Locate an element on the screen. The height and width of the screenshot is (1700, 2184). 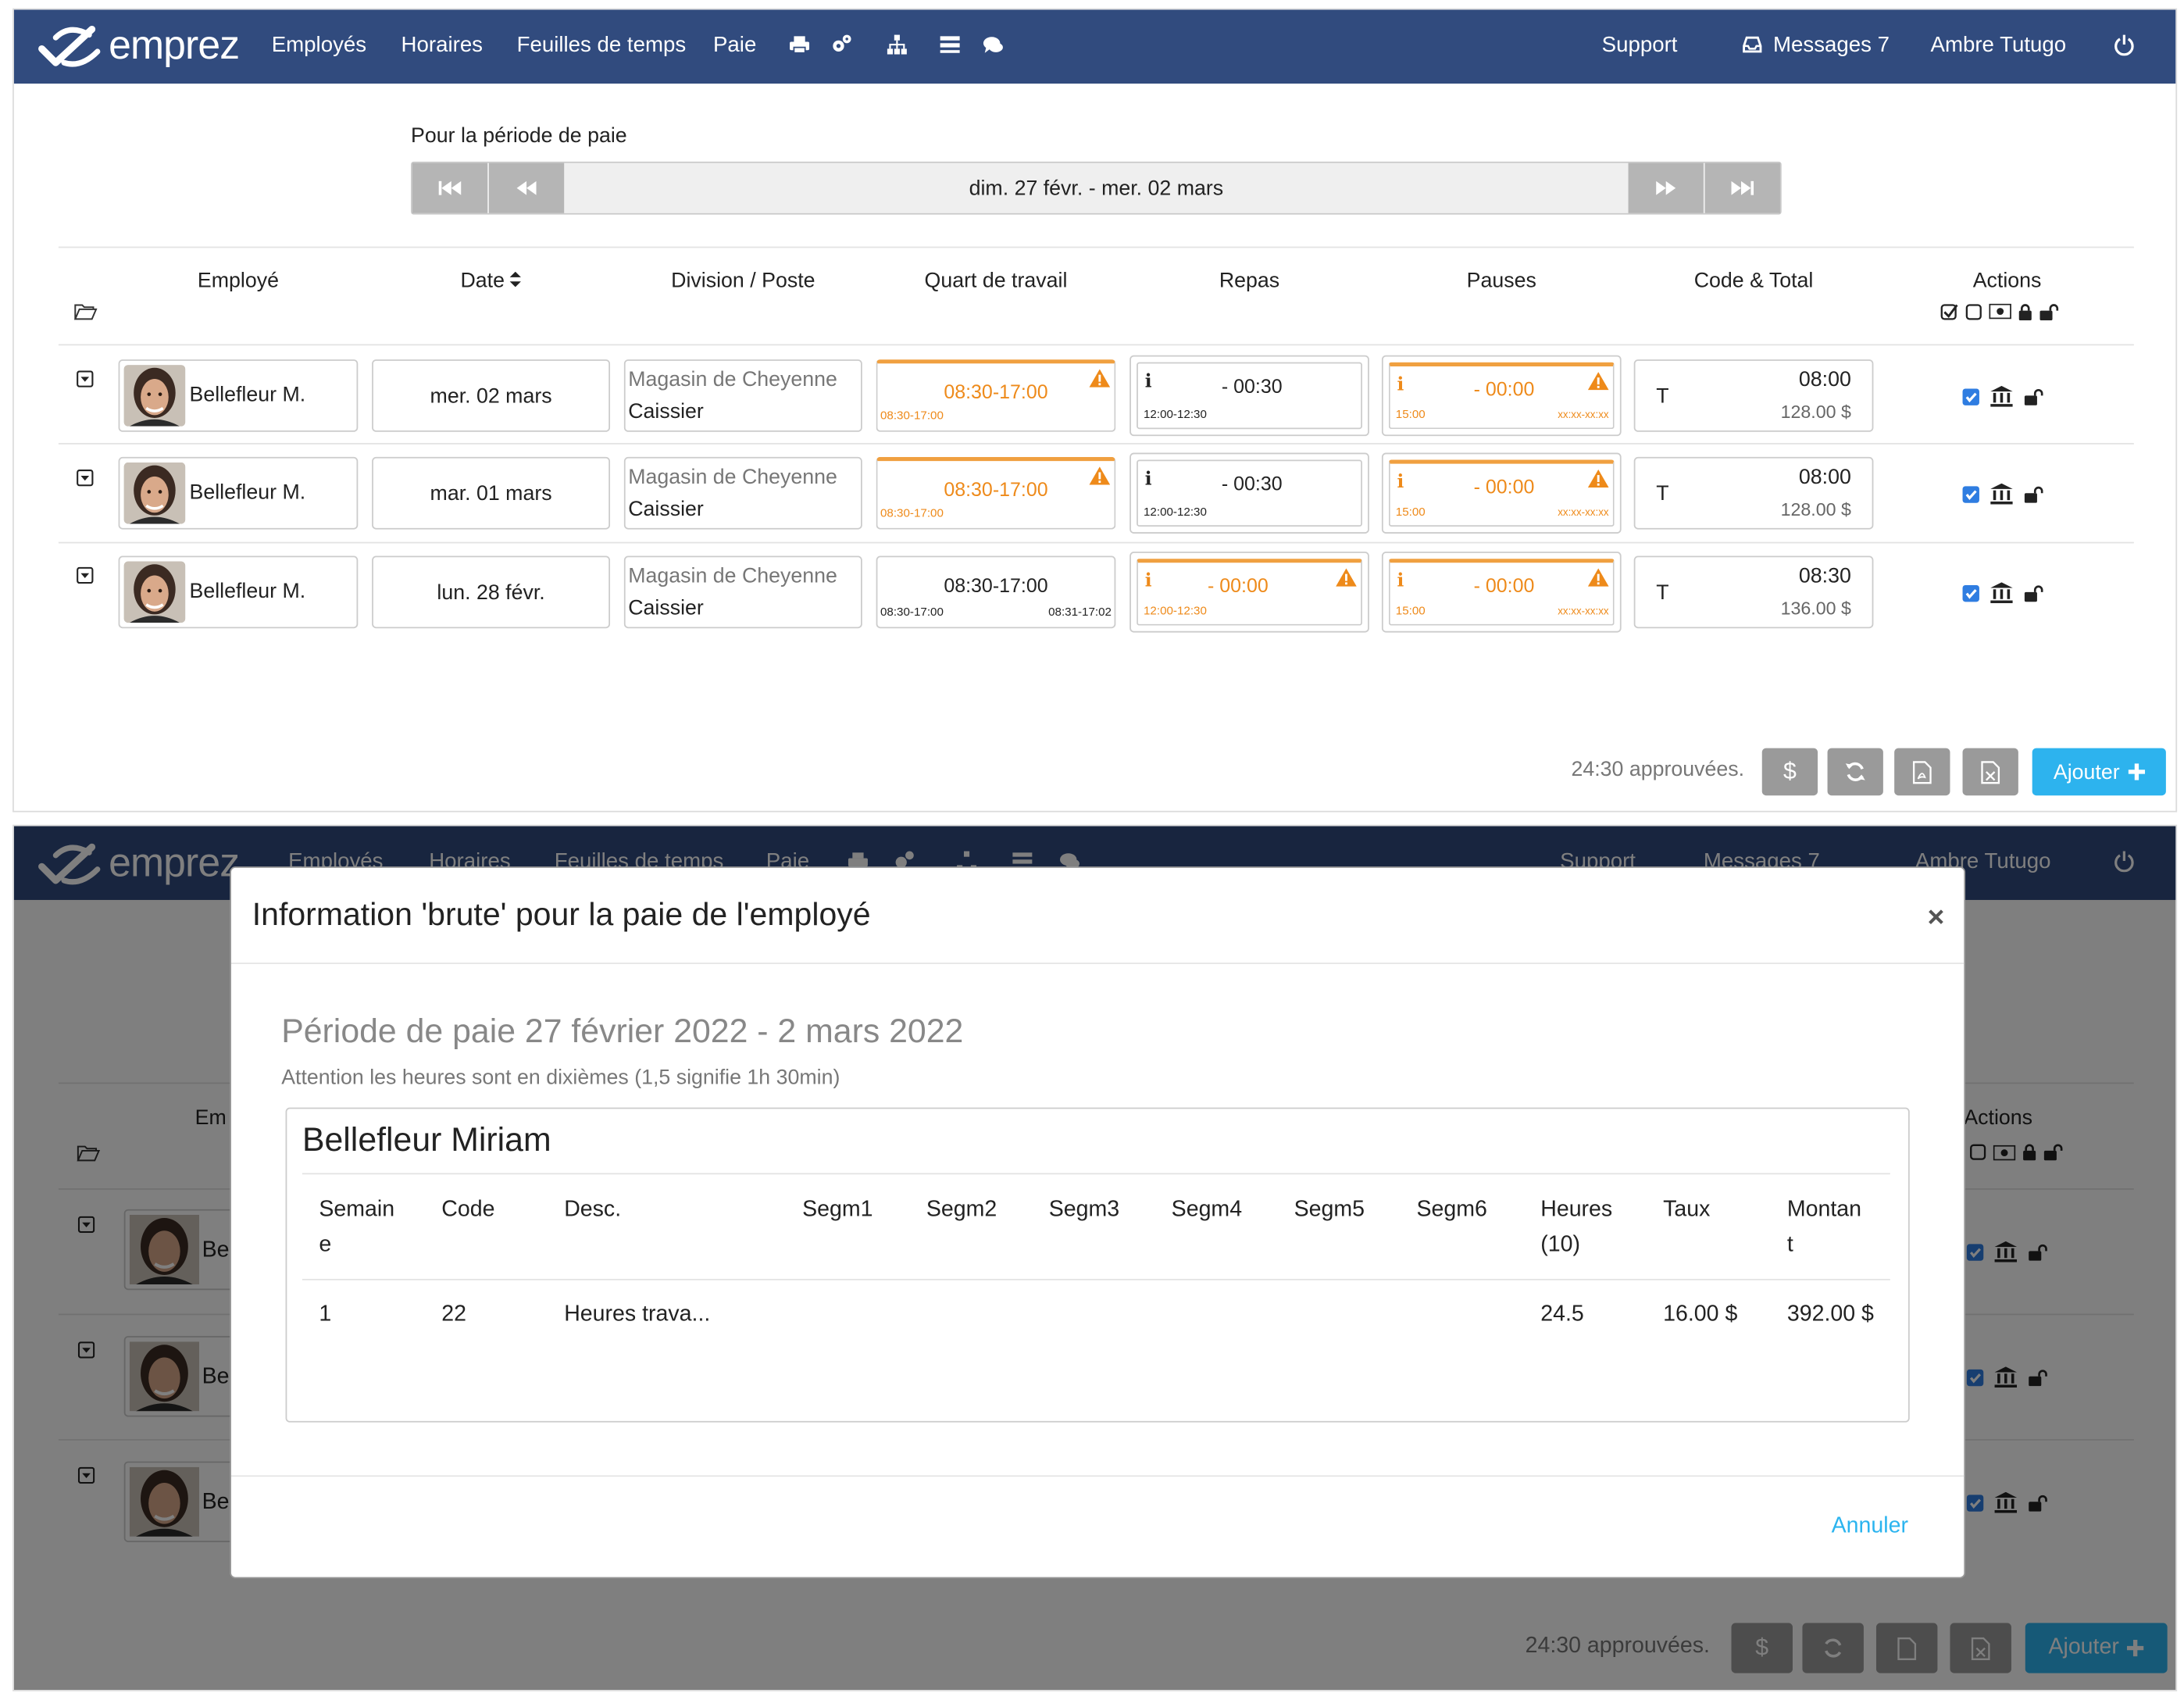
folder-open-icon is located at coordinates (85, 311).